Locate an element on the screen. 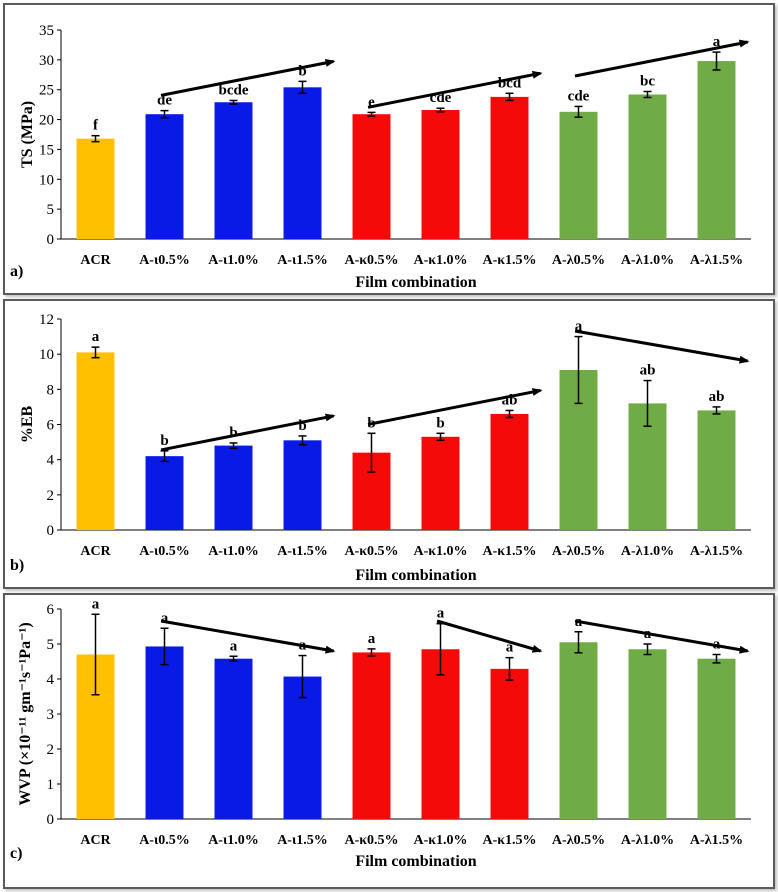 The image size is (778, 892). panel-a-panel-label: a) is located at coordinates (16, 271).